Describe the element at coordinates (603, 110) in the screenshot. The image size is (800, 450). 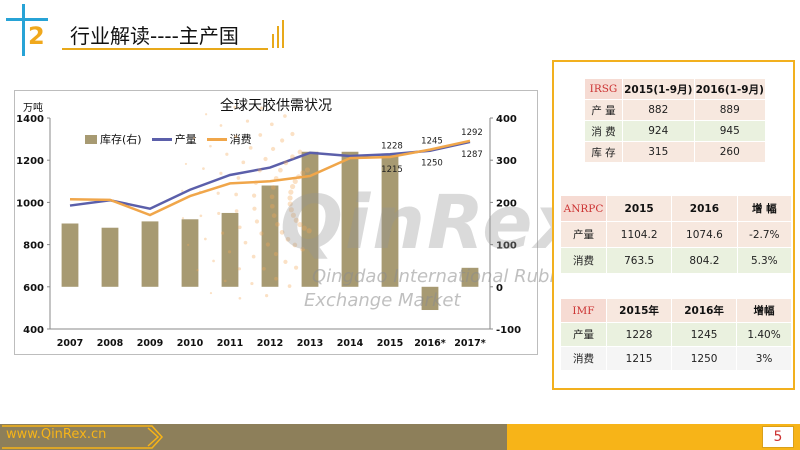
I see `irsg-row-name: 产 量` at that location.